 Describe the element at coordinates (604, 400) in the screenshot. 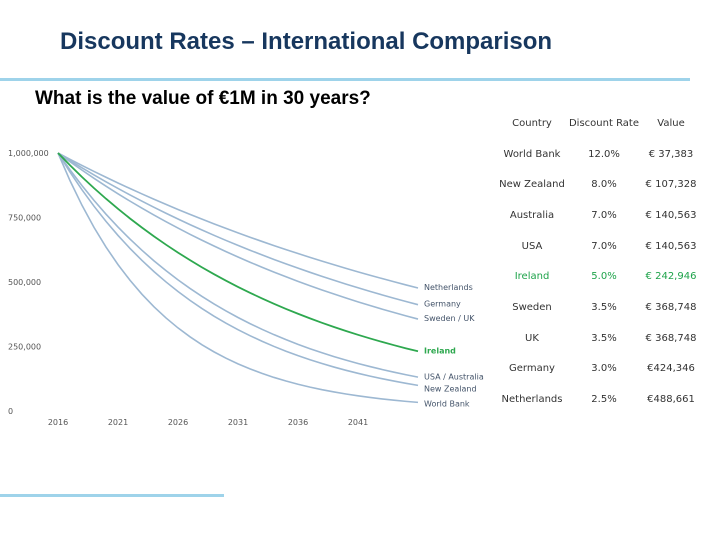

I see `row-rate: 2.5%` at that location.